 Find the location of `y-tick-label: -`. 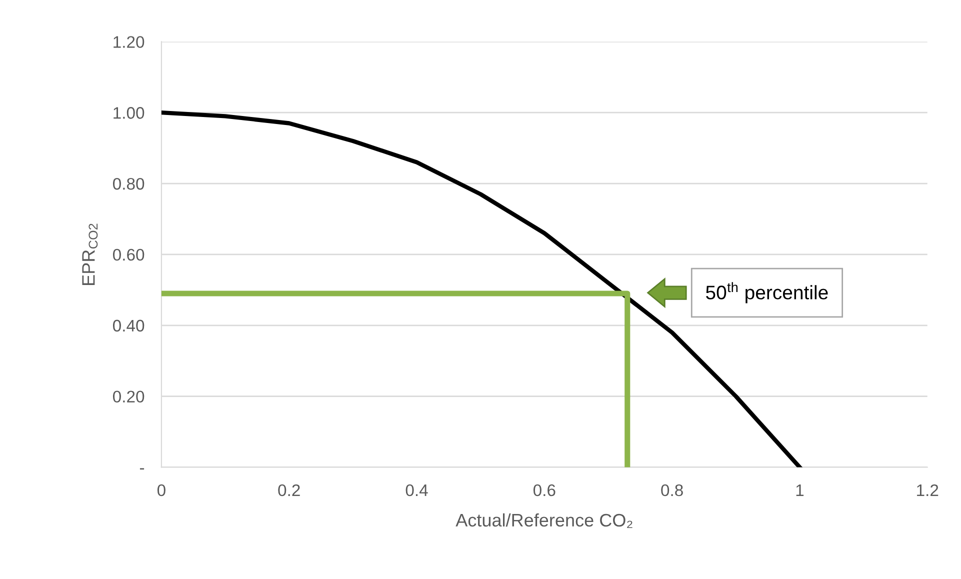

y-tick-label: - is located at coordinates (142, 469).